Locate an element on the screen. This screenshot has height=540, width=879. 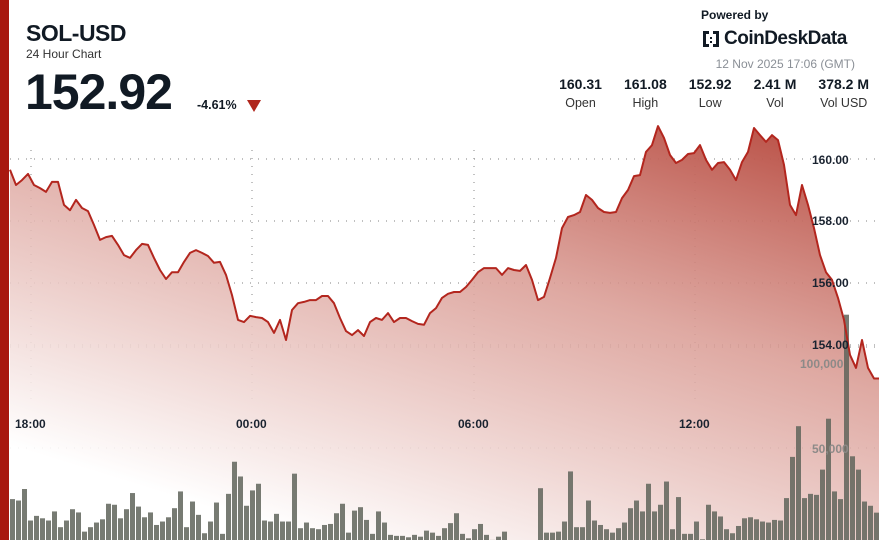
stat-vol: 2.41 M Vol is located at coordinates (775, 93).